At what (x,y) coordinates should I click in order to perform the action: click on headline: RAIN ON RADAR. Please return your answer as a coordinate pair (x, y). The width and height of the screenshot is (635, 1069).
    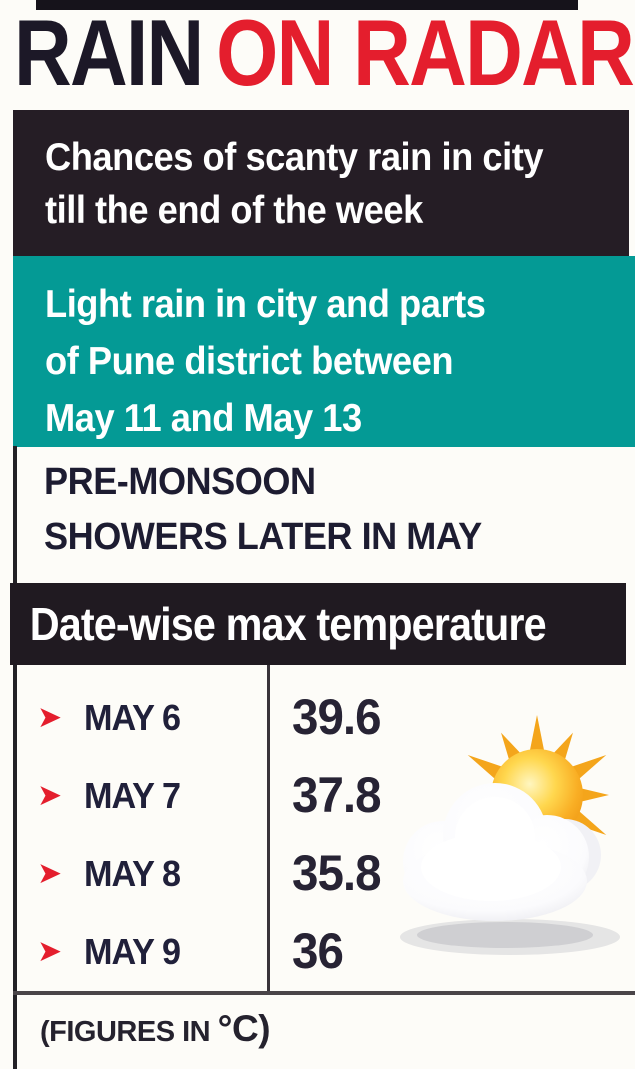
    Looking at the image, I should click on (324, 53).